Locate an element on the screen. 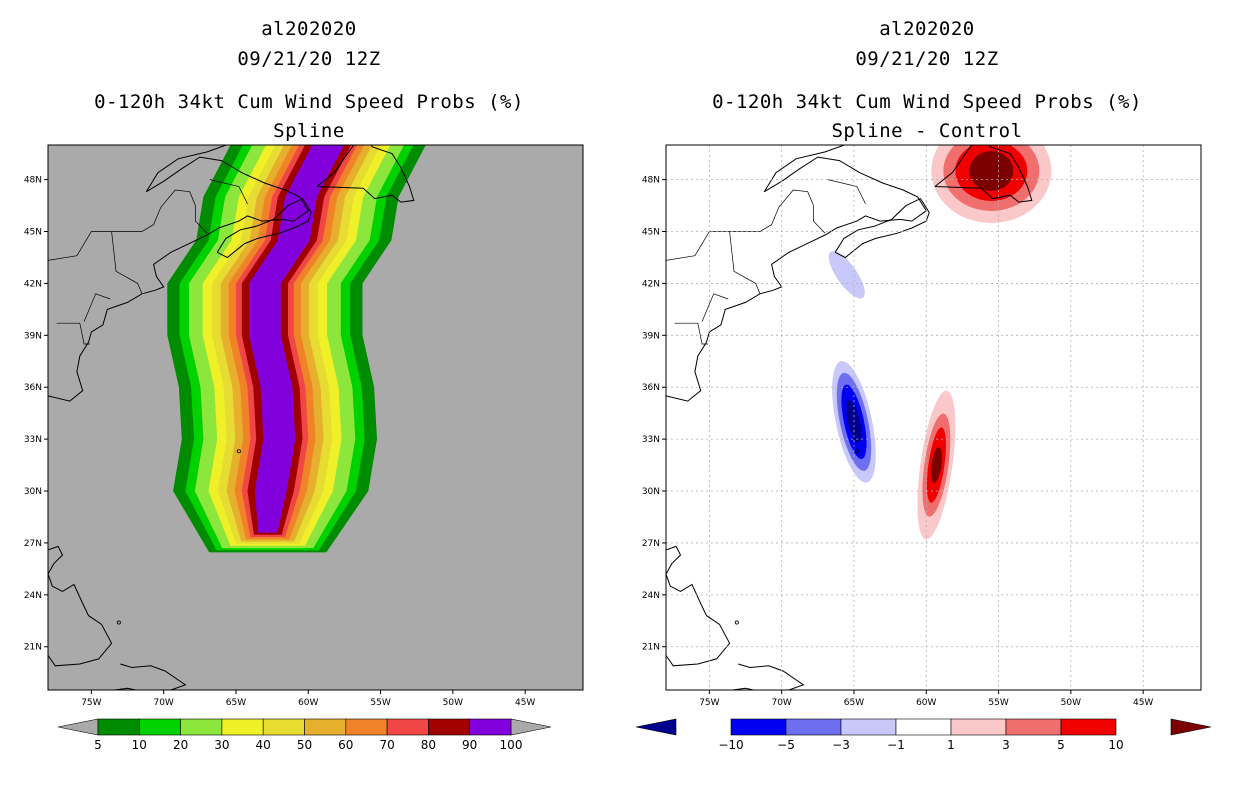 The height and width of the screenshot is (800, 1236). y-tick-label: 39N is located at coordinates (33, 336).